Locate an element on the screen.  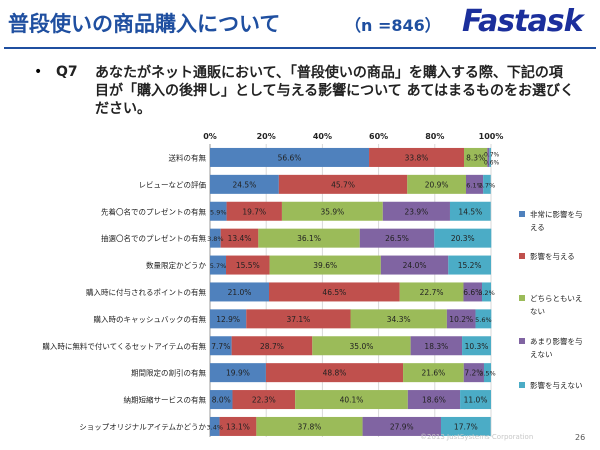
x-tick-label: 0% is located at coordinates (210, 136).